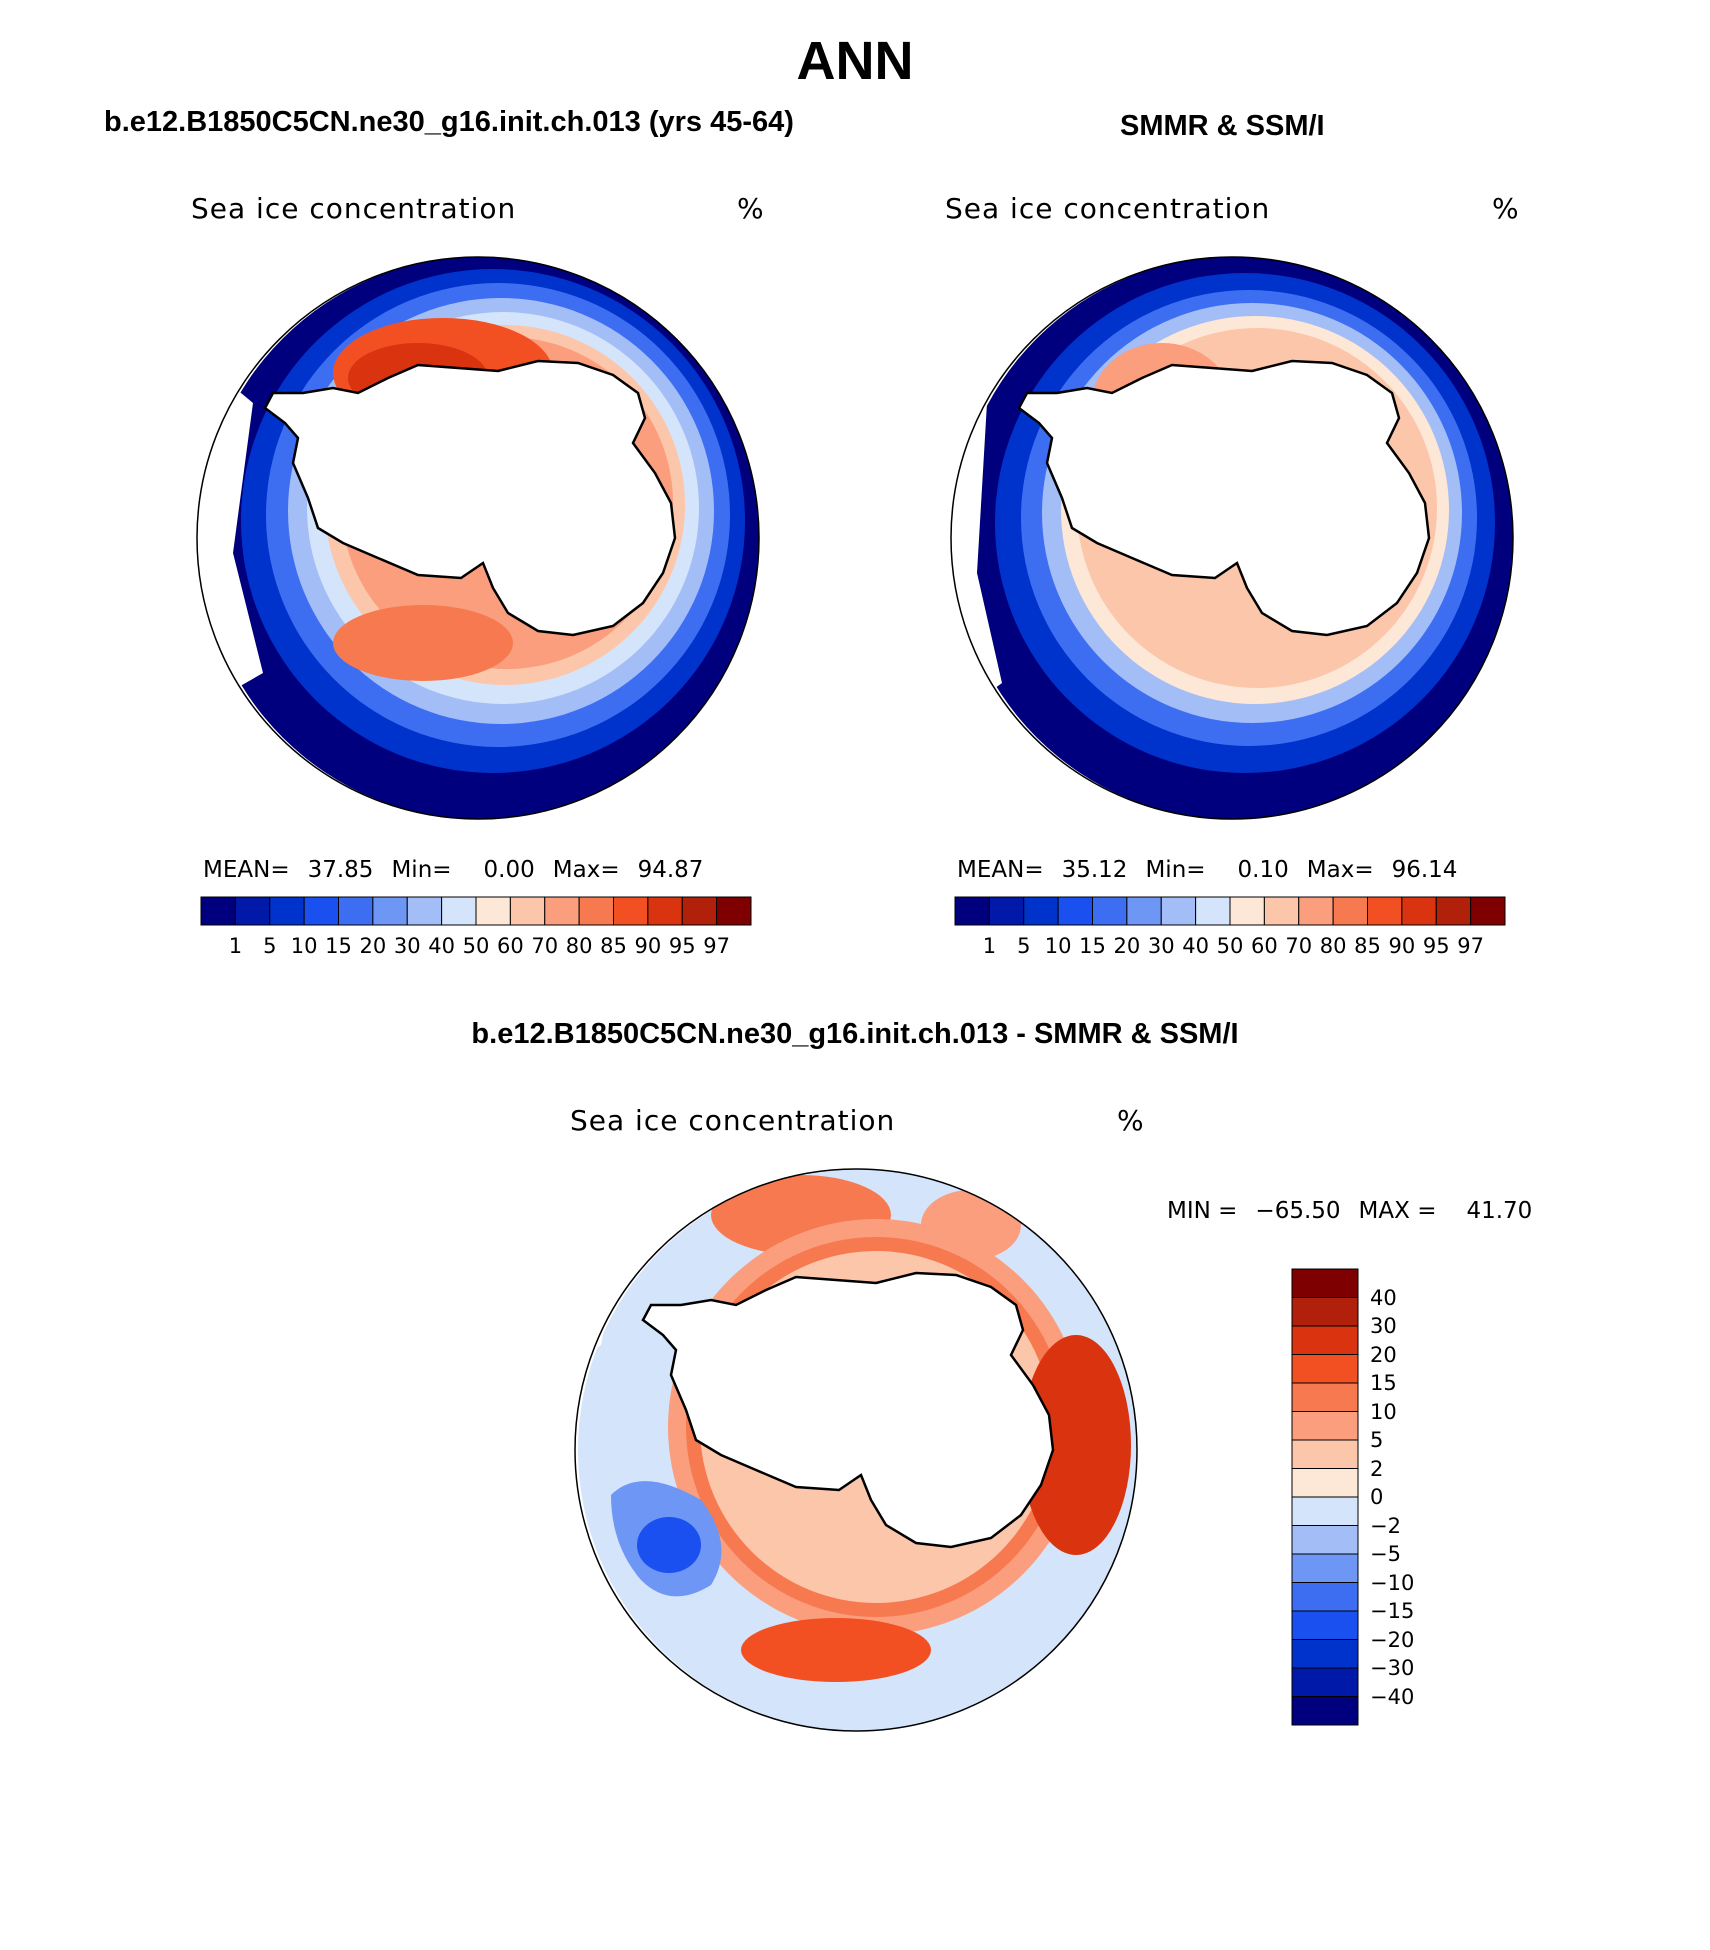  I want to click on obs-colorbar-ticks: 1 5 10 15 20 30 40 50 60 70 80 85 90 95 97, so click(1230, 949).